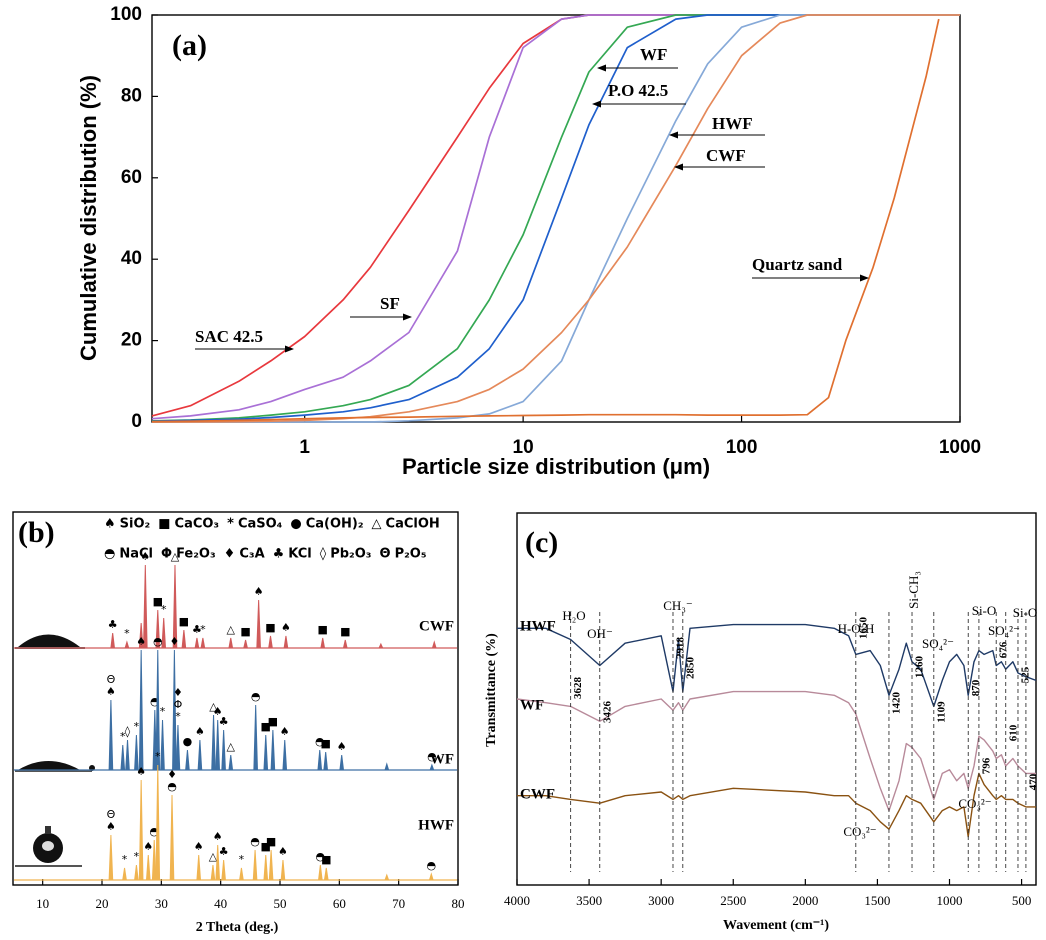 The width and height of the screenshot is (1046, 940). I want to click on band-annotation: CO₃²⁻, so click(974, 803).